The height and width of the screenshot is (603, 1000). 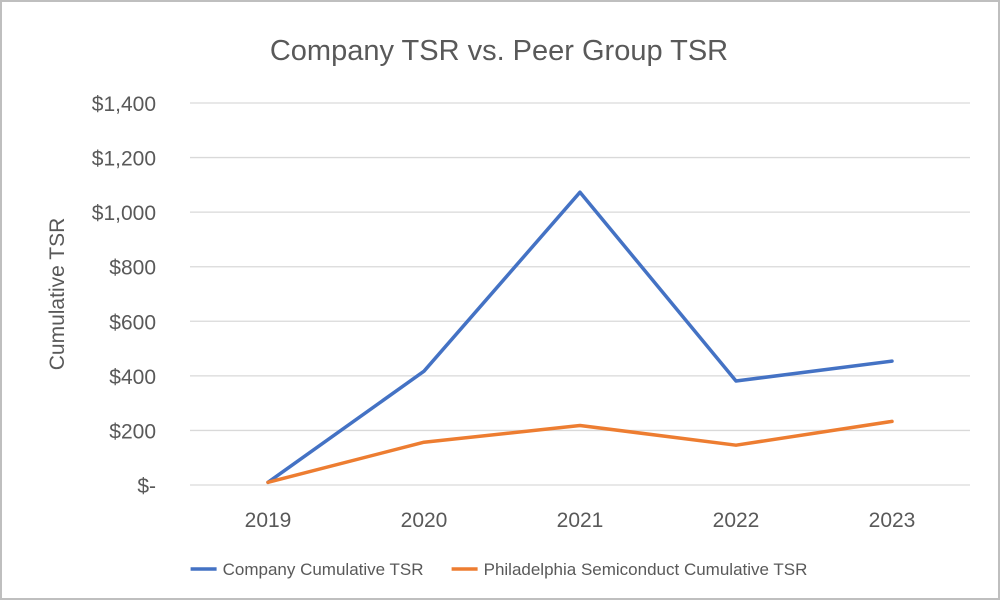 I want to click on y-tick-label: $600, so click(x=132, y=322).